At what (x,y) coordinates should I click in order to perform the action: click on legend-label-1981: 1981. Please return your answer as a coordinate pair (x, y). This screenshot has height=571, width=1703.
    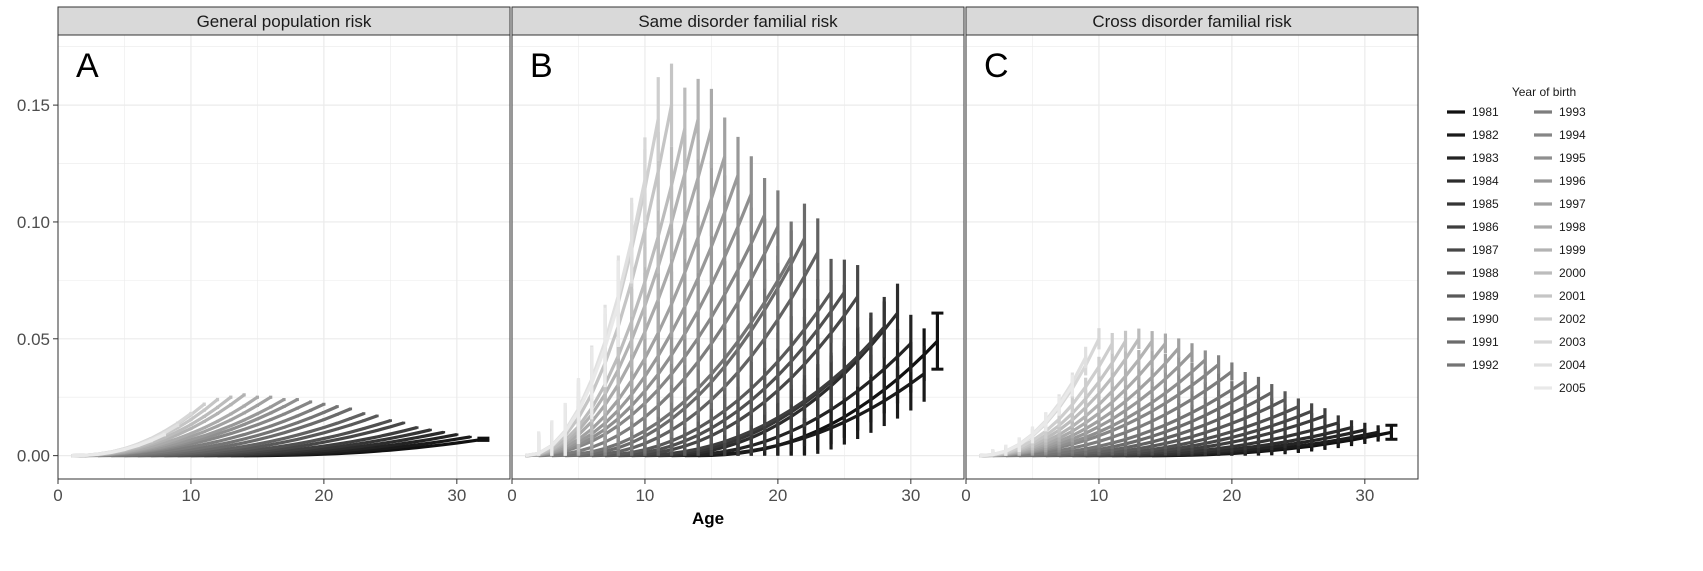
    Looking at the image, I should click on (1485, 112).